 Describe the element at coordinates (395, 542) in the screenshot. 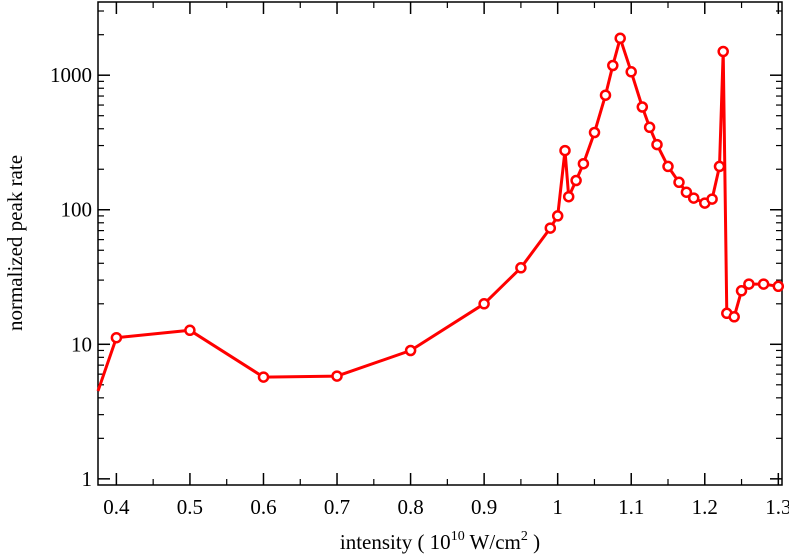

I see `x-axis-title-prefix: intensity ( 10` at that location.